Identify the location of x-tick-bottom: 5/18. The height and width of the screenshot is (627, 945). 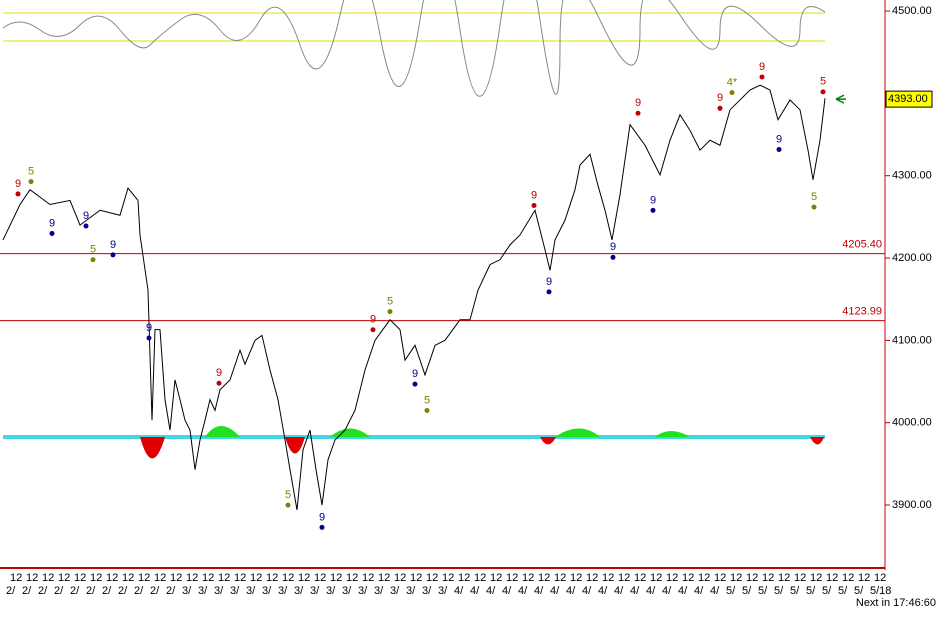
(880, 591).